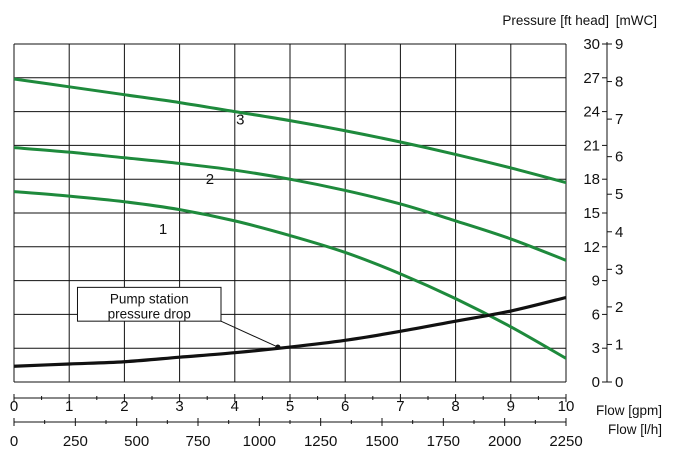 This screenshot has width=673, height=452. What do you see at coordinates (14, 441) in the screenshot?
I see `x-axis-lh-tick-label: 0` at bounding box center [14, 441].